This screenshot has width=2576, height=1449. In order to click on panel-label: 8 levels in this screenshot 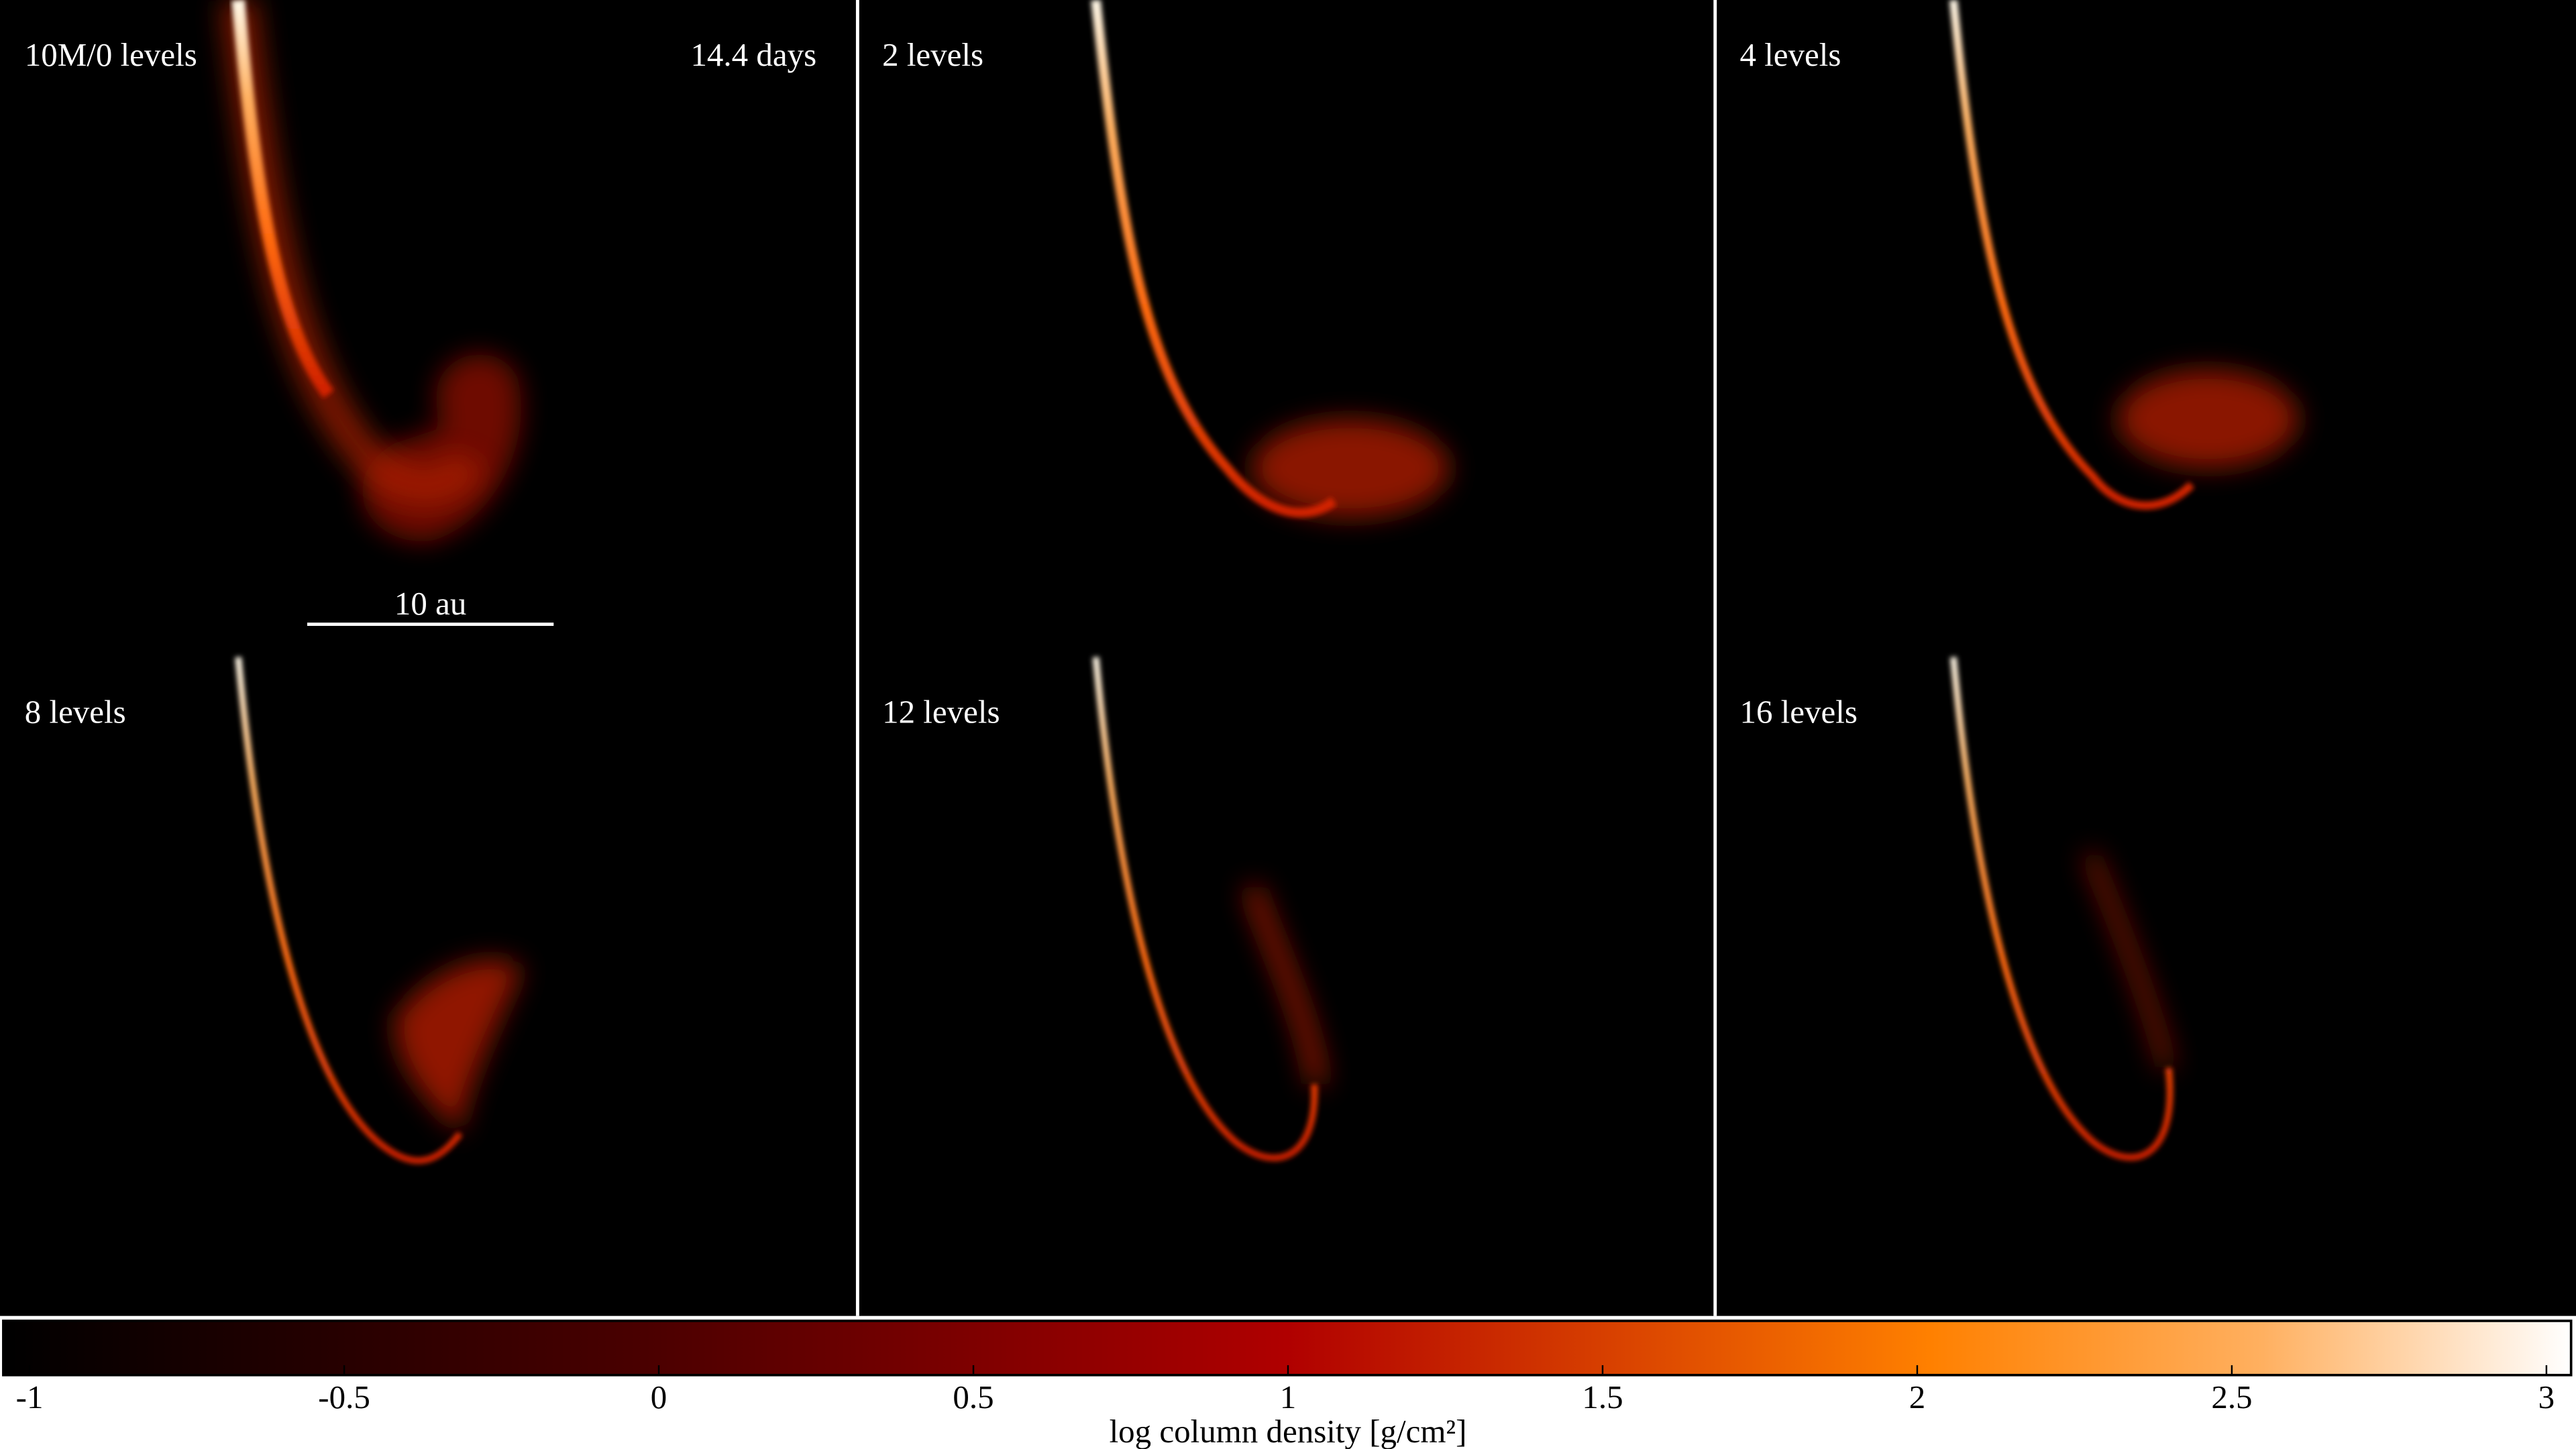, I will do `click(75, 712)`.